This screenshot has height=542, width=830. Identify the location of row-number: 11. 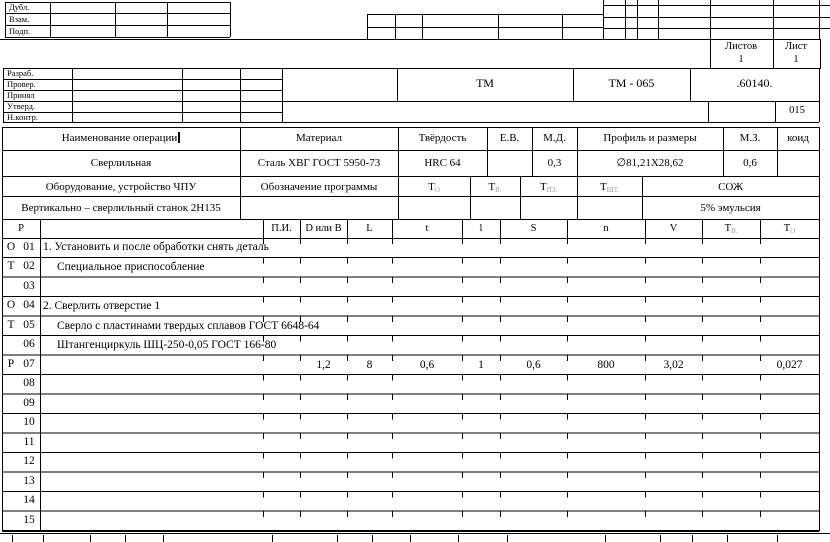
(29, 442).